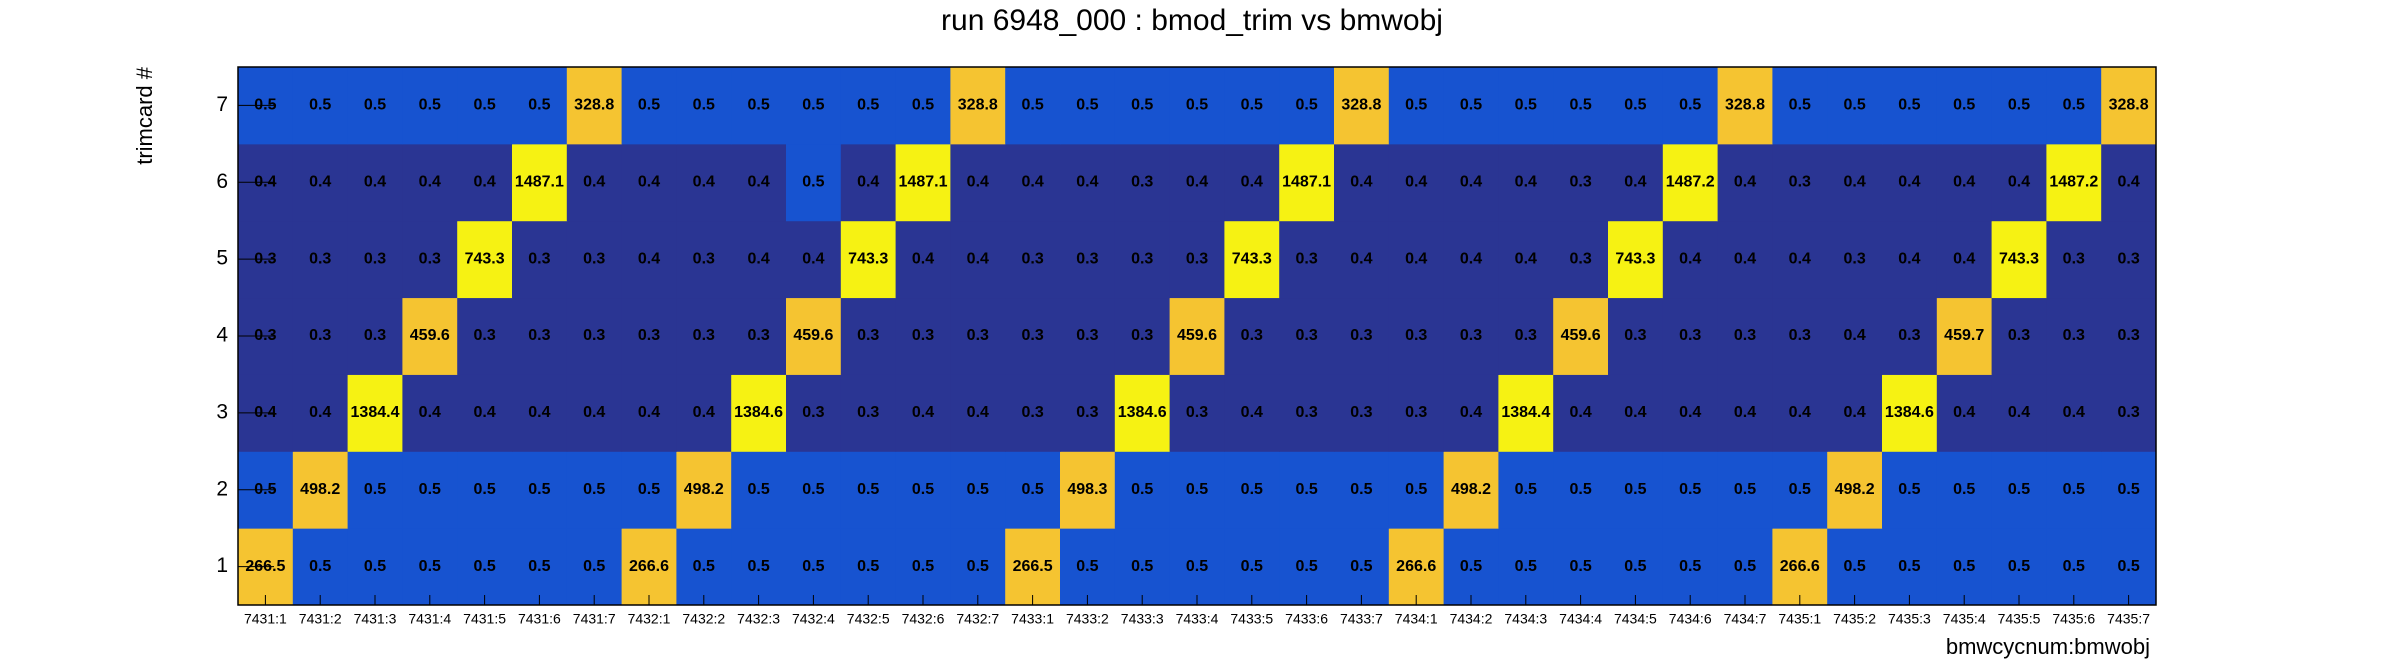  What do you see at coordinates (1416, 619) in the screenshot?
I see `x-tick-label: 7434:1` at bounding box center [1416, 619].